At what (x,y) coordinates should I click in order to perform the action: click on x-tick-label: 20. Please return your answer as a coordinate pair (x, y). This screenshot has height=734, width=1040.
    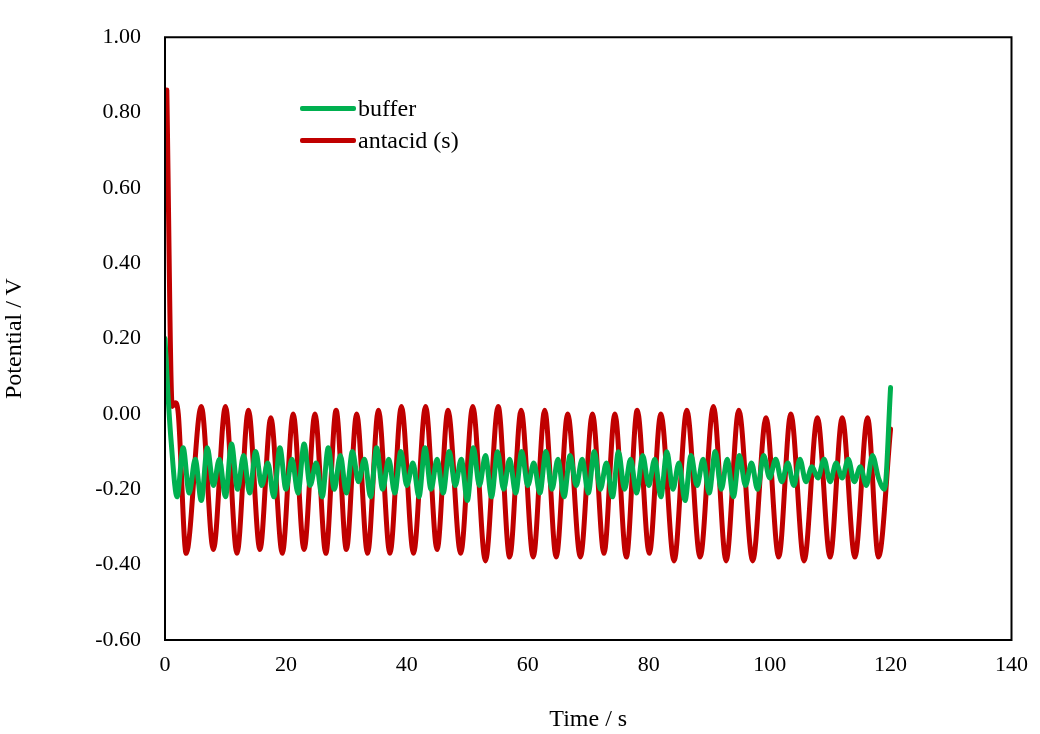
    Looking at the image, I should click on (285, 663).